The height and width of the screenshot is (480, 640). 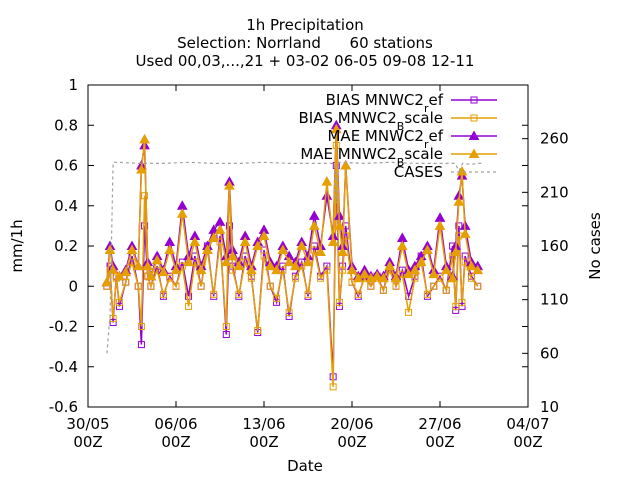 What do you see at coordinates (17, 245) in the screenshot?
I see `y-axis-label: mm/1h` at bounding box center [17, 245].